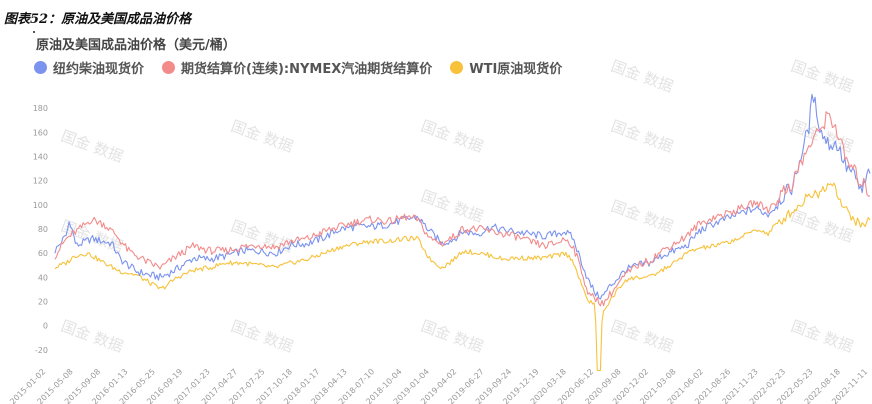 Image resolution: width=872 pixels, height=404 pixels. What do you see at coordinates (43, 253) in the screenshot?
I see `y-tick-label: 60` at bounding box center [43, 253].